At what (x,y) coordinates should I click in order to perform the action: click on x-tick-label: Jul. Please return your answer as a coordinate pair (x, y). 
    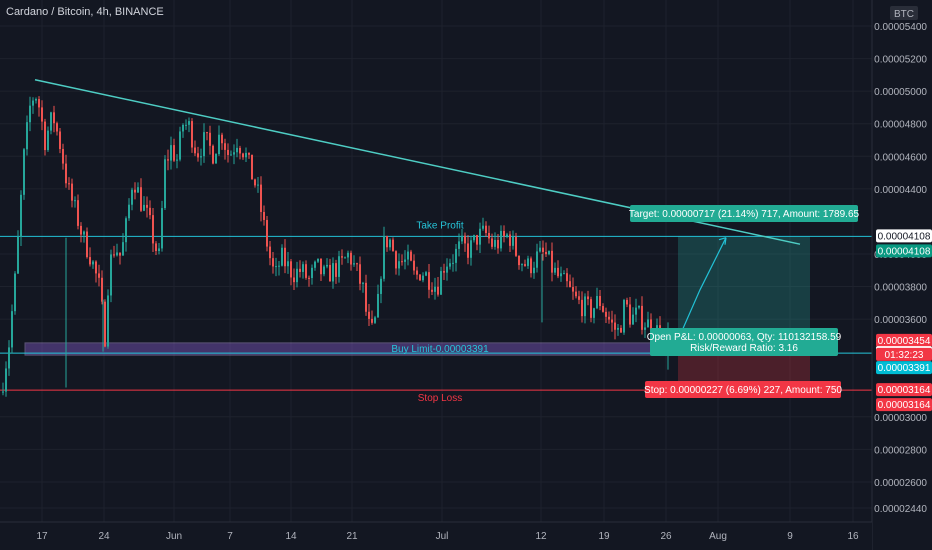
    Looking at the image, I should click on (442, 536).